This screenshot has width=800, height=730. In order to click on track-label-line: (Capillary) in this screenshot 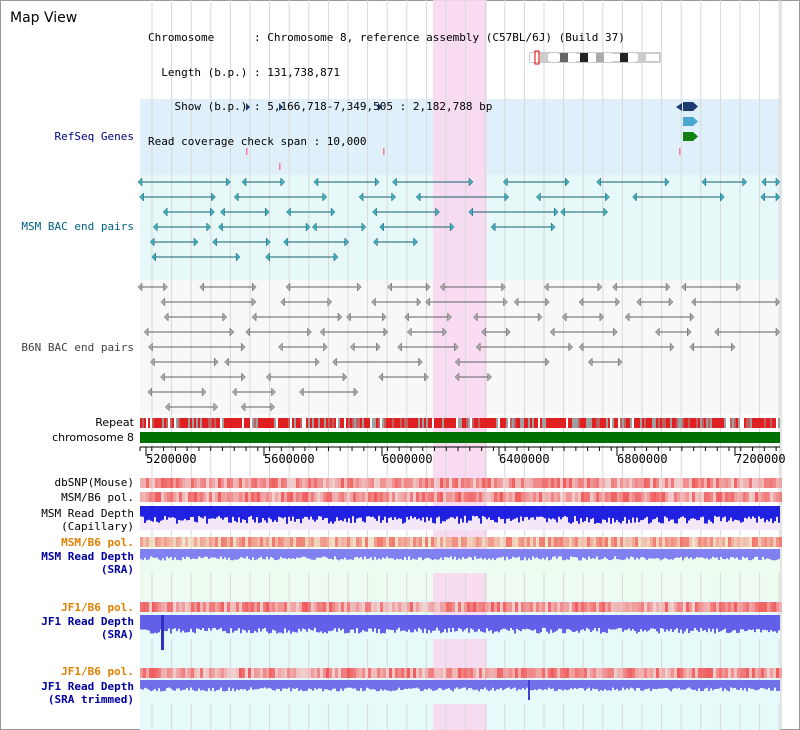, I will do `click(97, 526)`.